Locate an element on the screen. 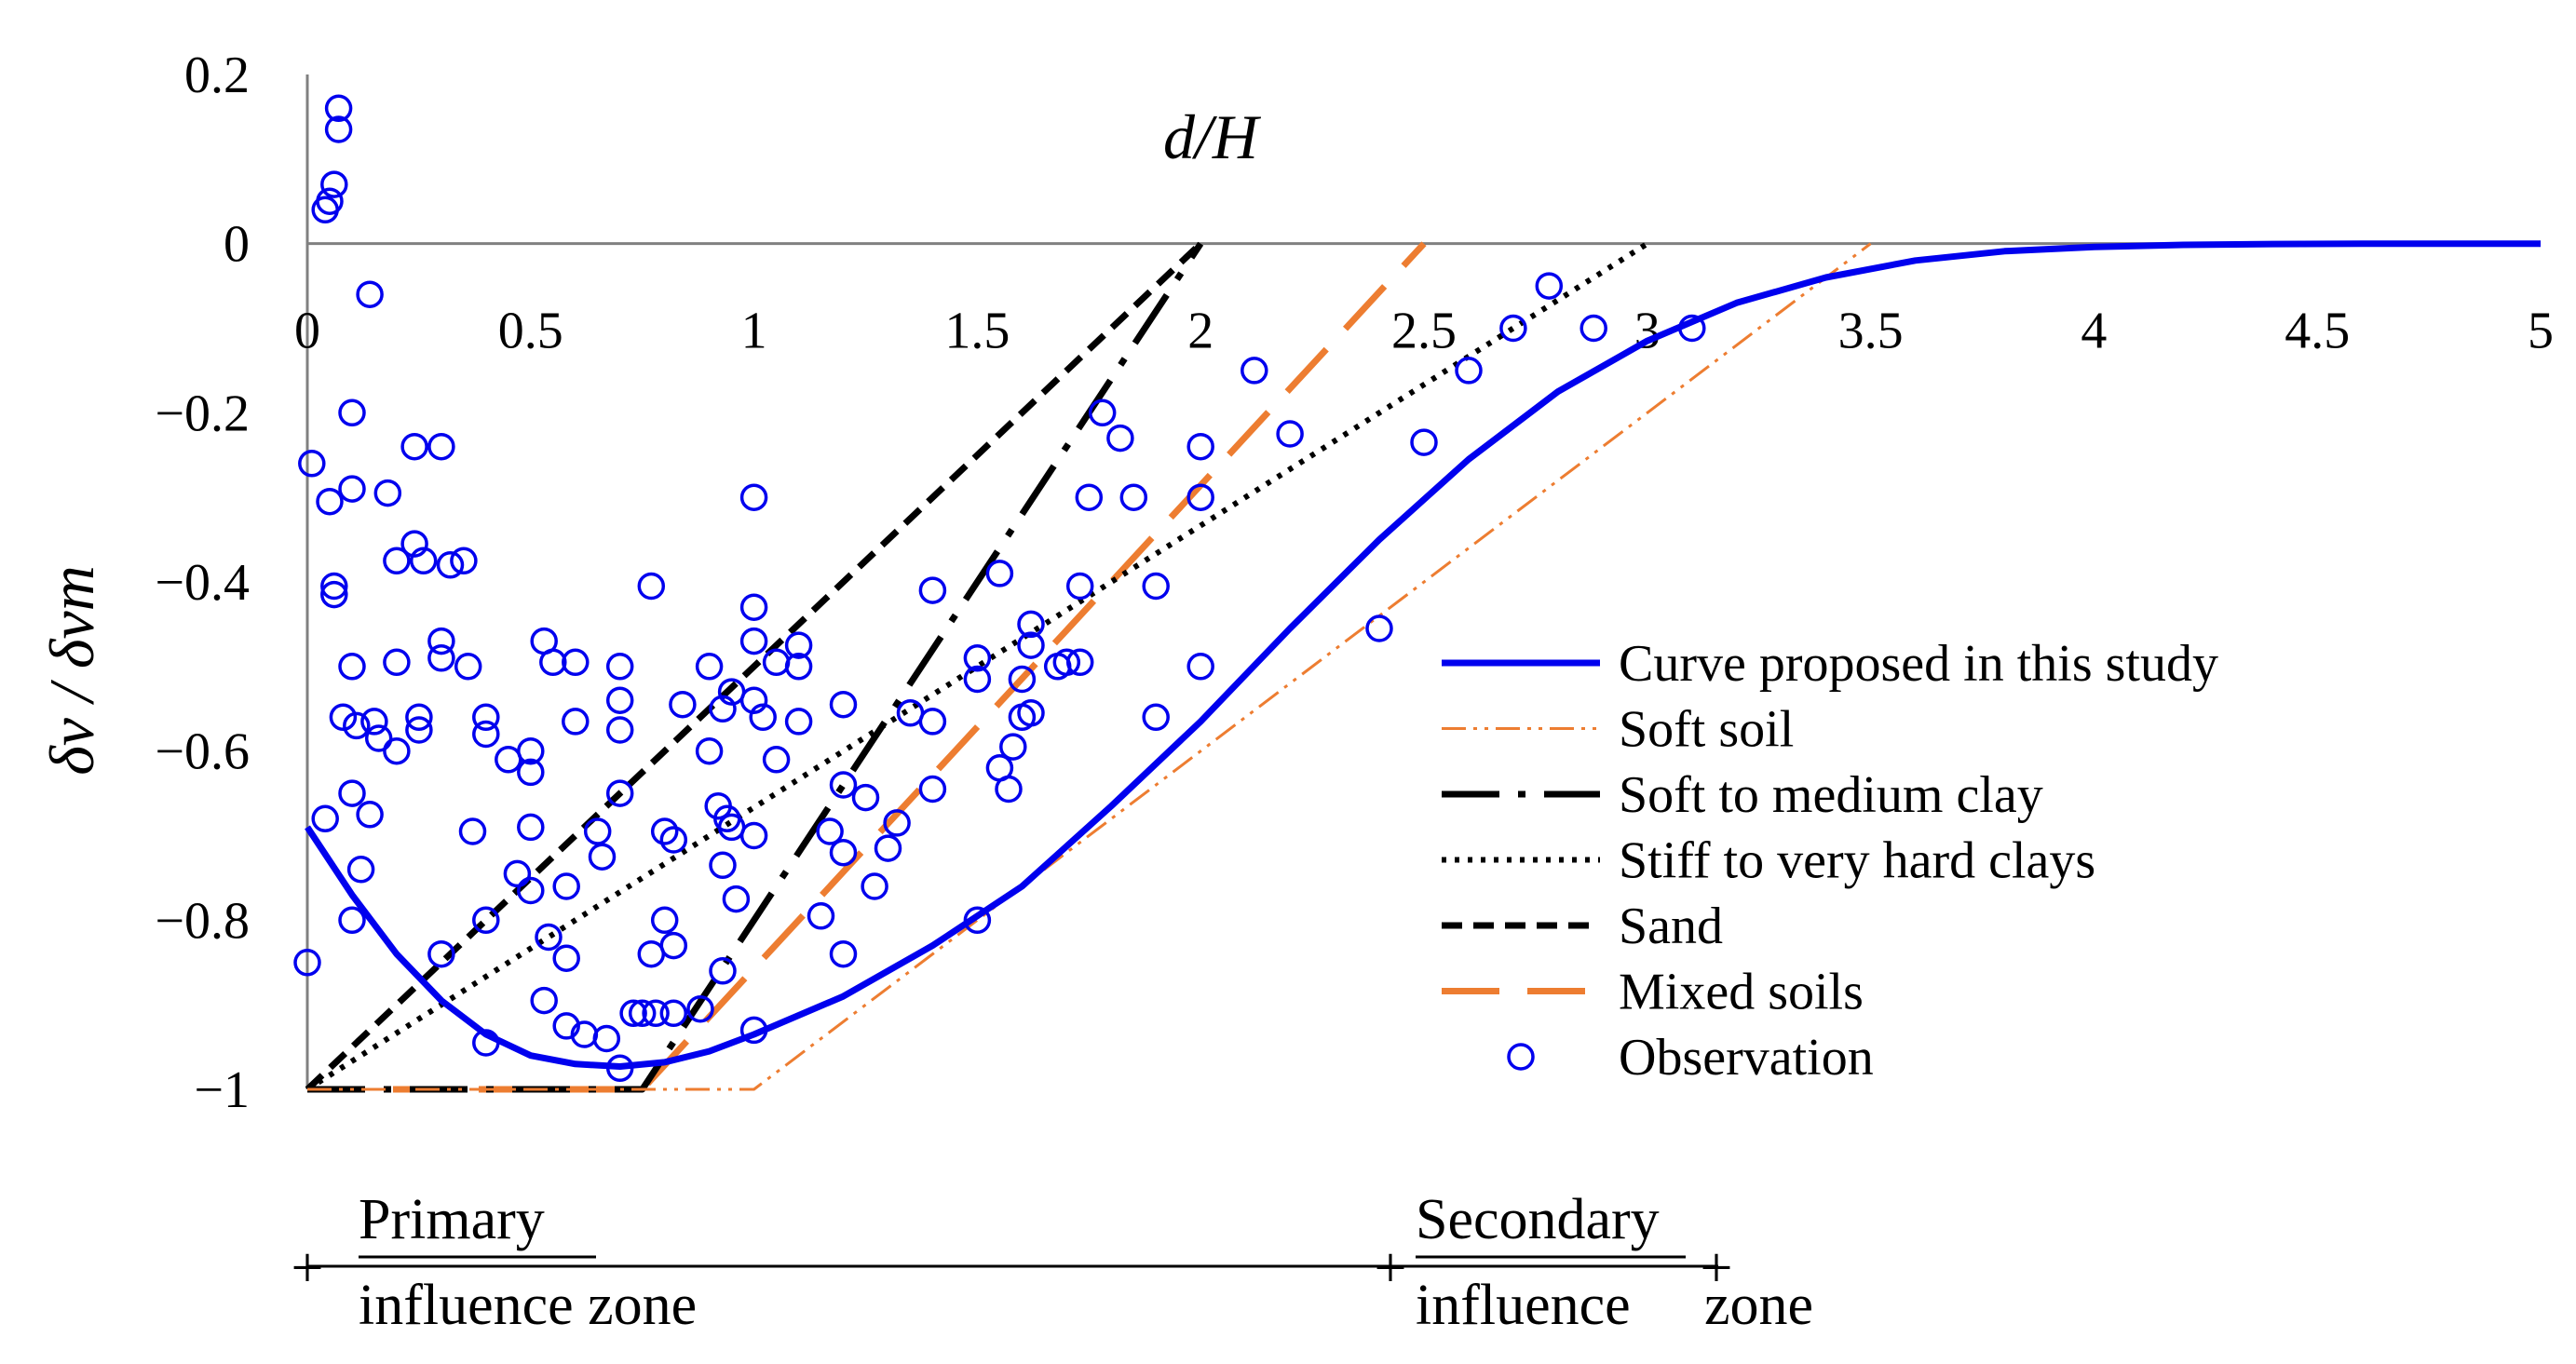 This screenshot has width=2576, height=1364. x-tick-label: 3 is located at coordinates (1647, 331).